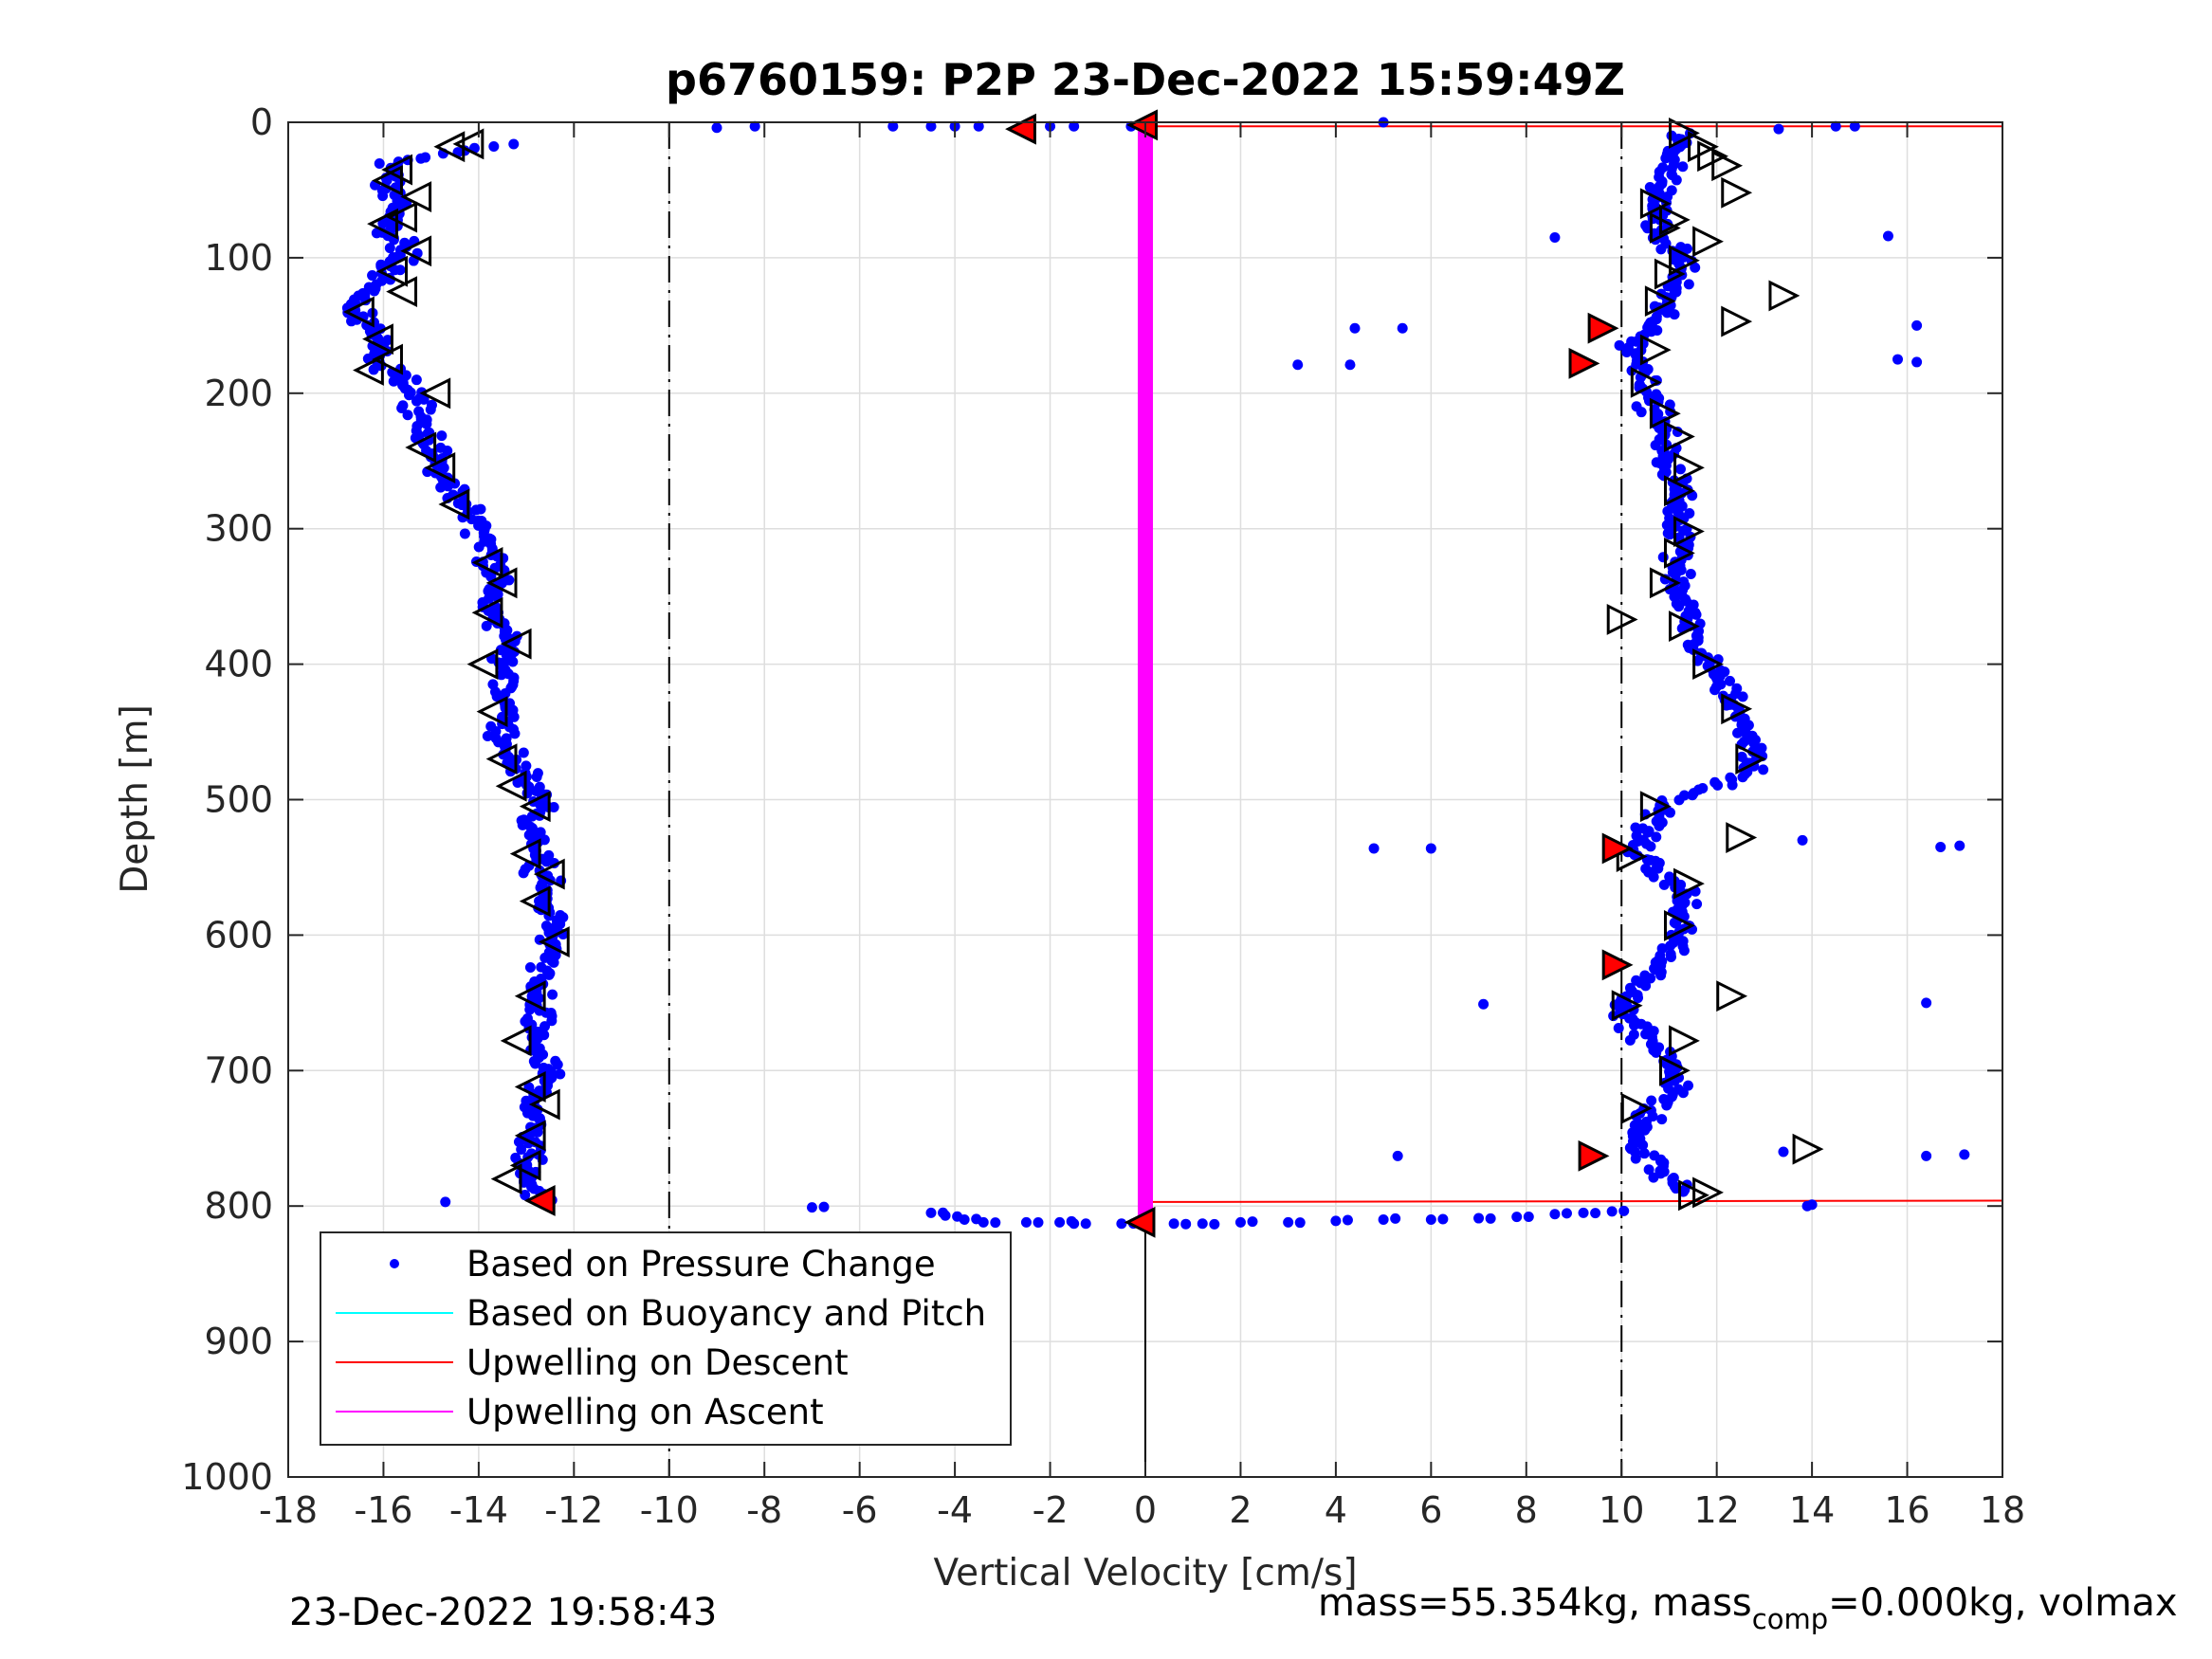 Image resolution: width=2212 pixels, height=1659 pixels. Describe the element at coordinates (764, 1510) in the screenshot. I see `x-tick-label: -8` at that location.